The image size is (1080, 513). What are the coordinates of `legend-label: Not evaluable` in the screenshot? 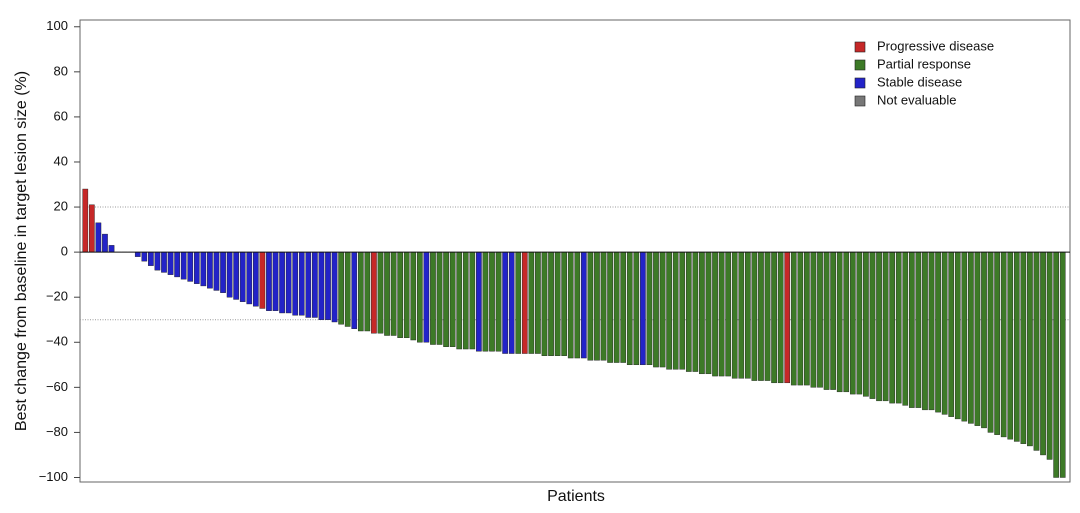 It's located at (917, 99).